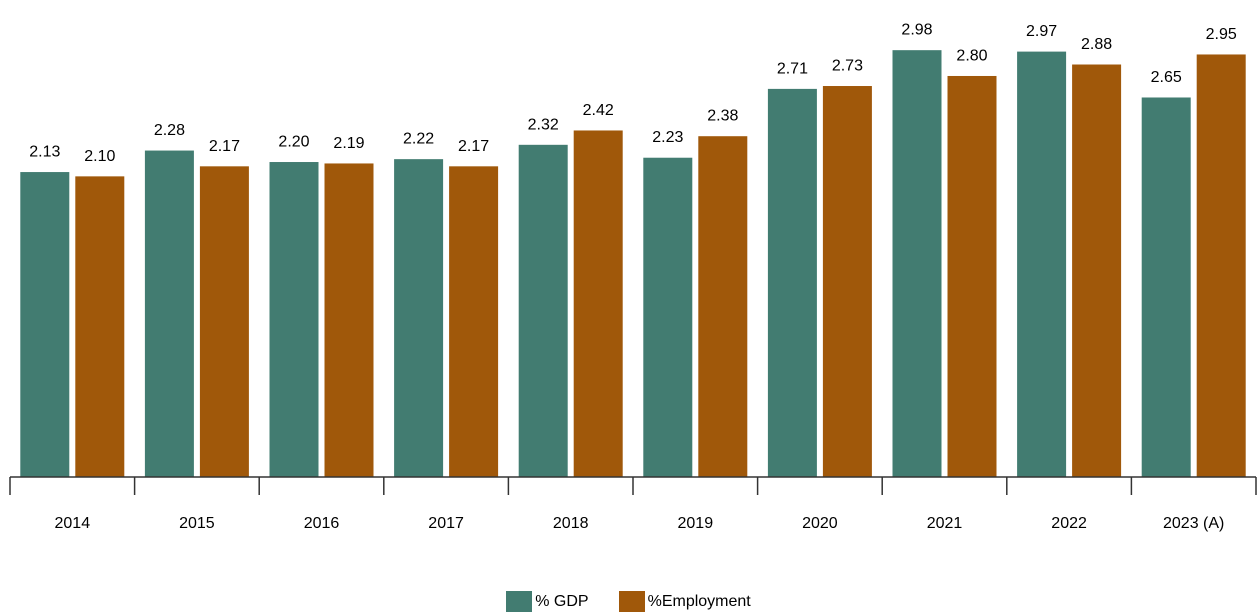 This screenshot has width=1257, height=612. Describe the element at coordinates (792, 68) in the screenshot. I see `value-label: 2.71` at that location.